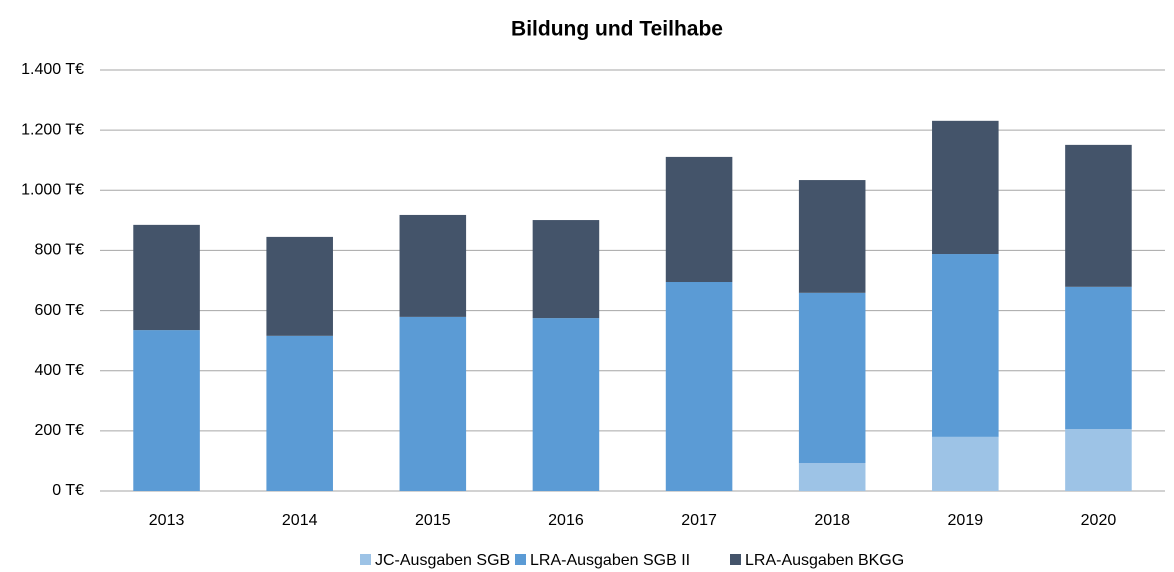 The height and width of the screenshot is (572, 1174). I want to click on y-tick-label: 0 T€, so click(68, 490).